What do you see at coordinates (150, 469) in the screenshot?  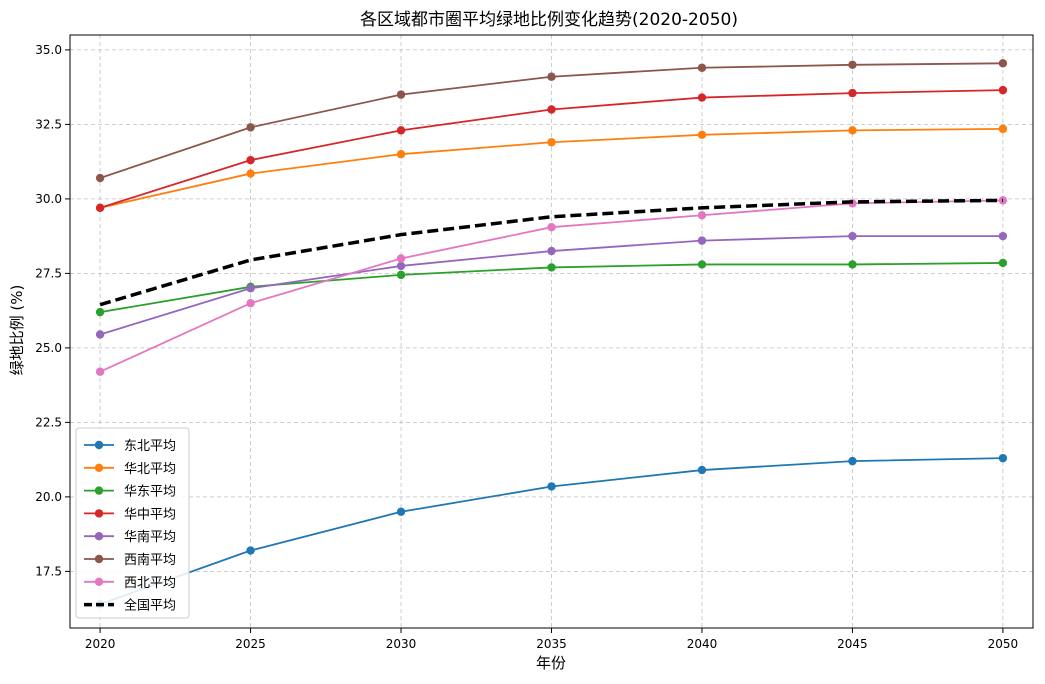 I see `legend-label: 华北平均` at bounding box center [150, 469].